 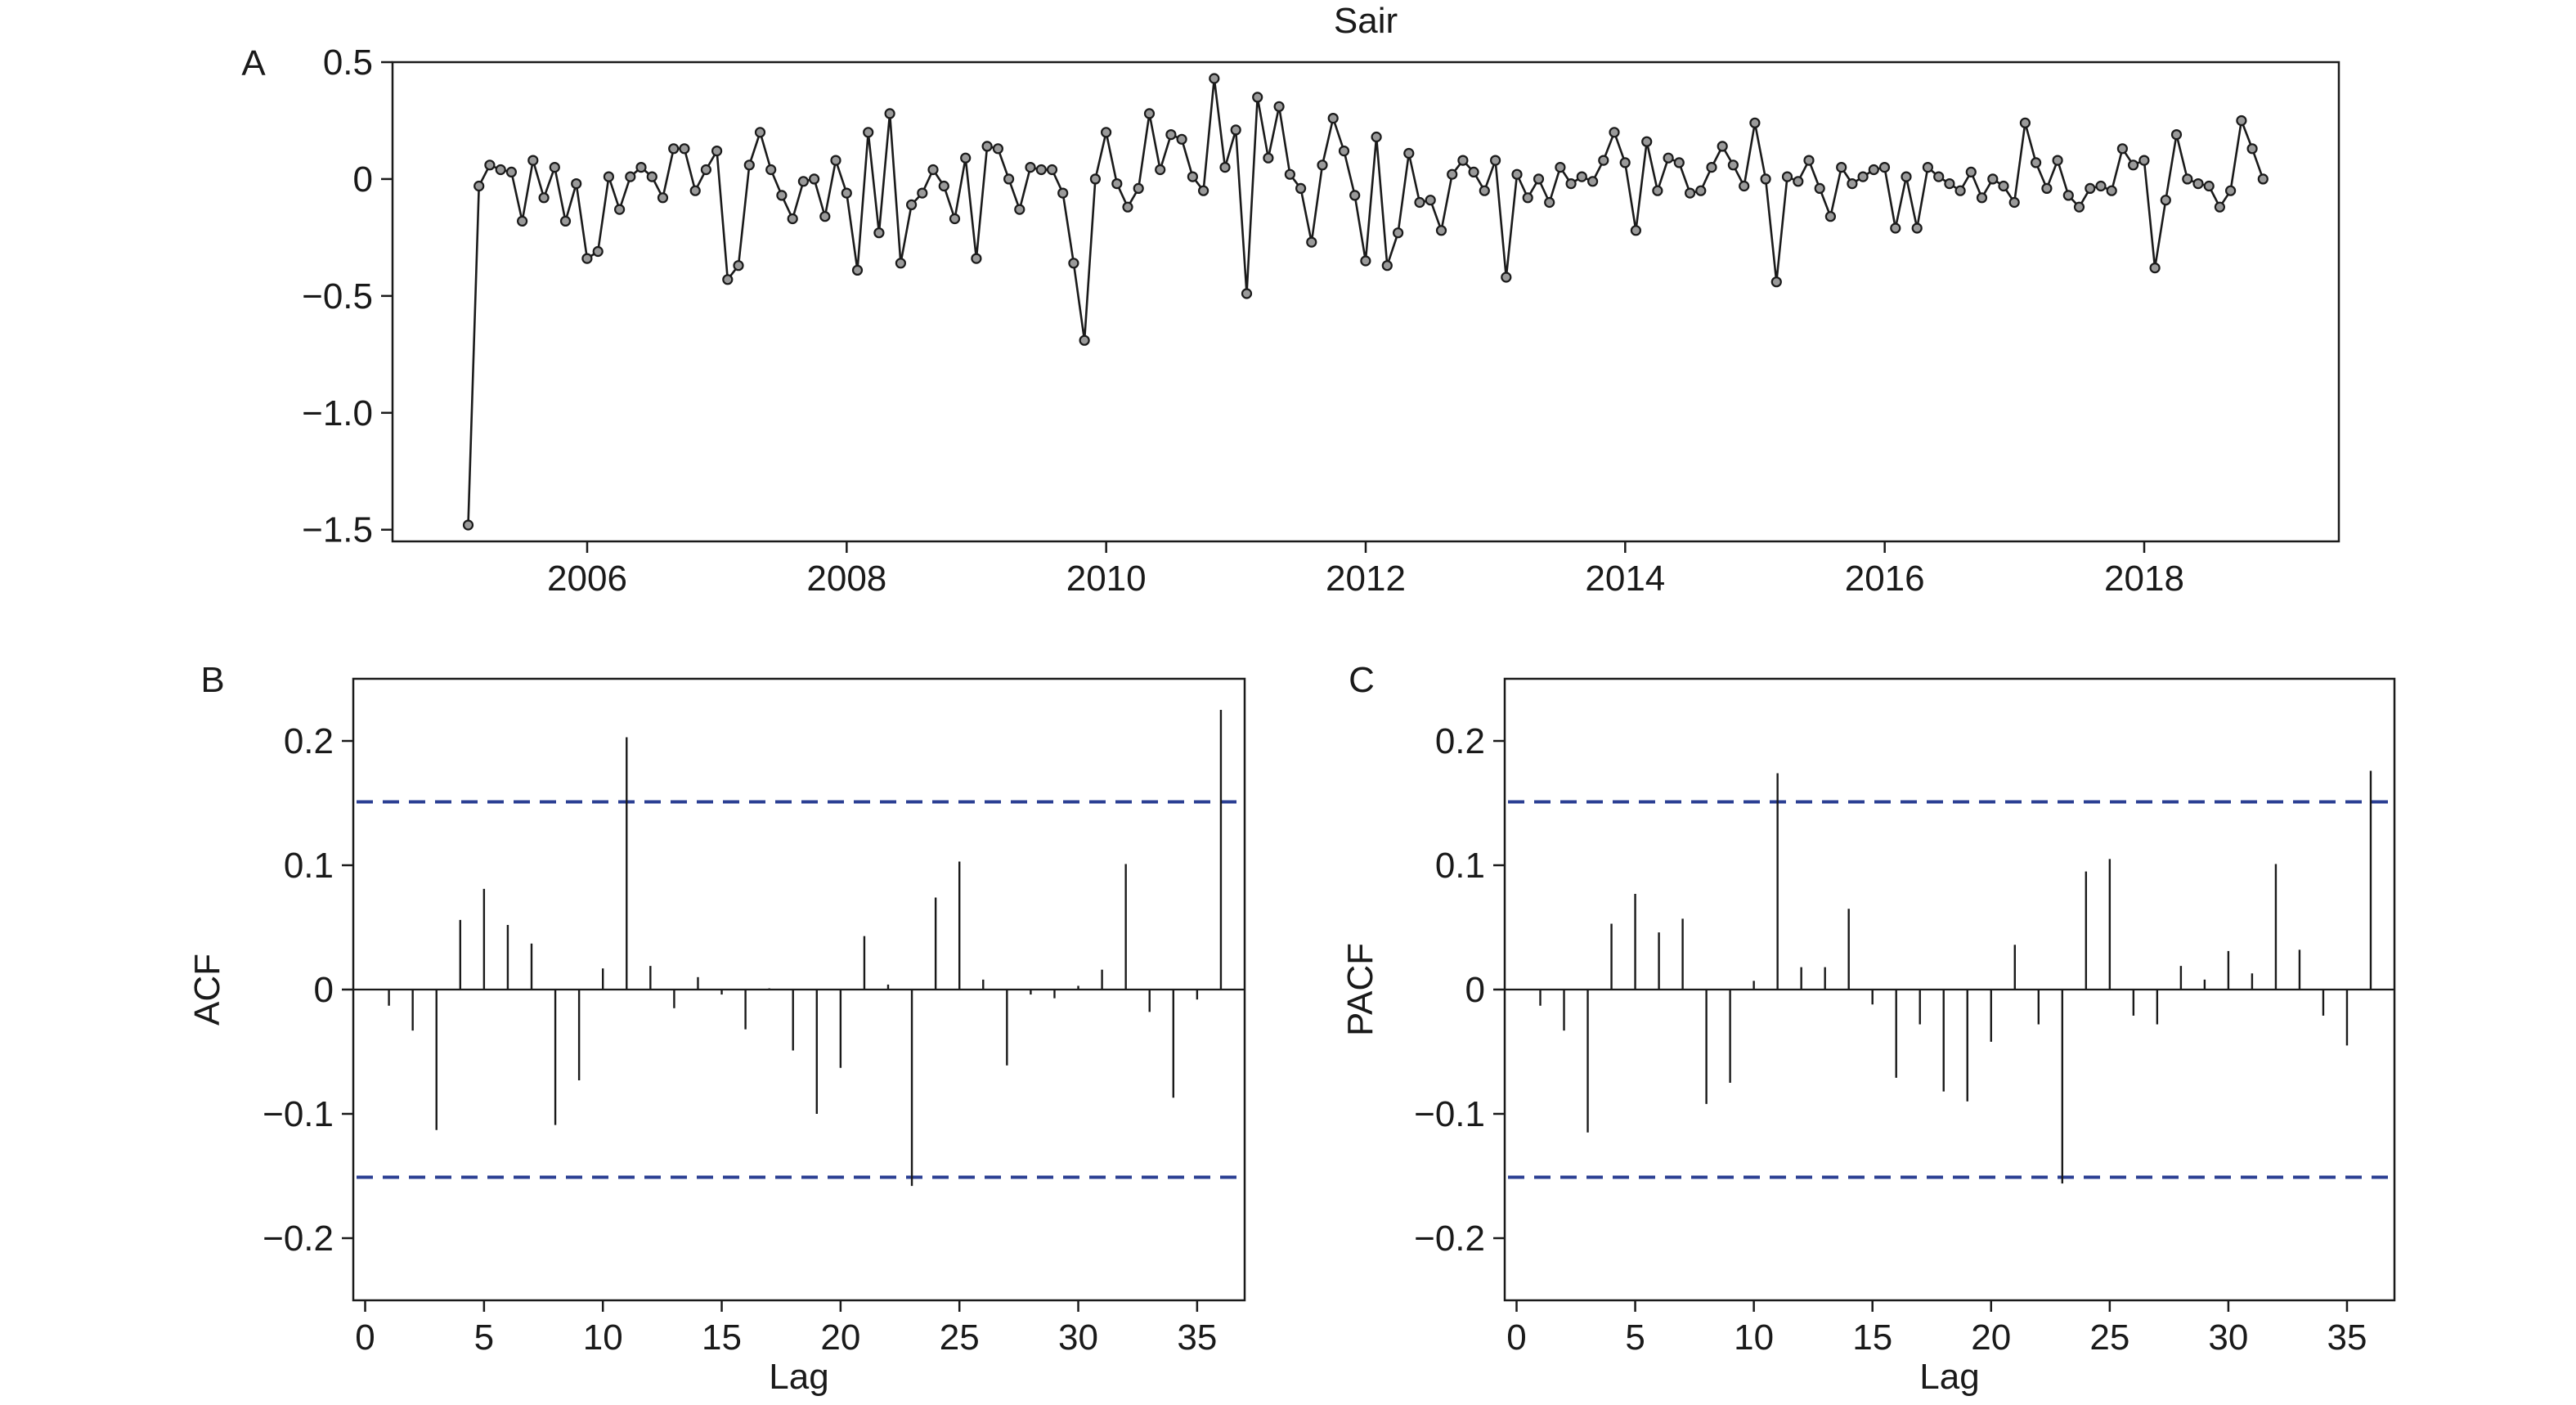 I want to click on x-axis-label: Lag, so click(x=799, y=1377).